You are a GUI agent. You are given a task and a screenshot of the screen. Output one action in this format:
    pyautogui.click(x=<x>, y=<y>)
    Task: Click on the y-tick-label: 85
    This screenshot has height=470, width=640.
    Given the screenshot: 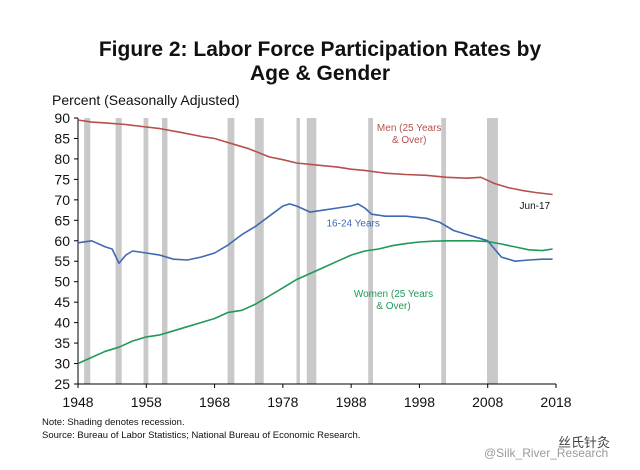 What is the action you would take?
    pyautogui.click(x=62, y=138)
    